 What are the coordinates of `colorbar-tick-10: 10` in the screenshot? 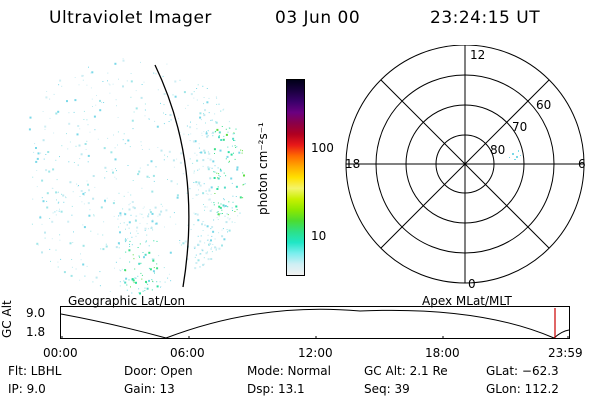 It's located at (319, 236).